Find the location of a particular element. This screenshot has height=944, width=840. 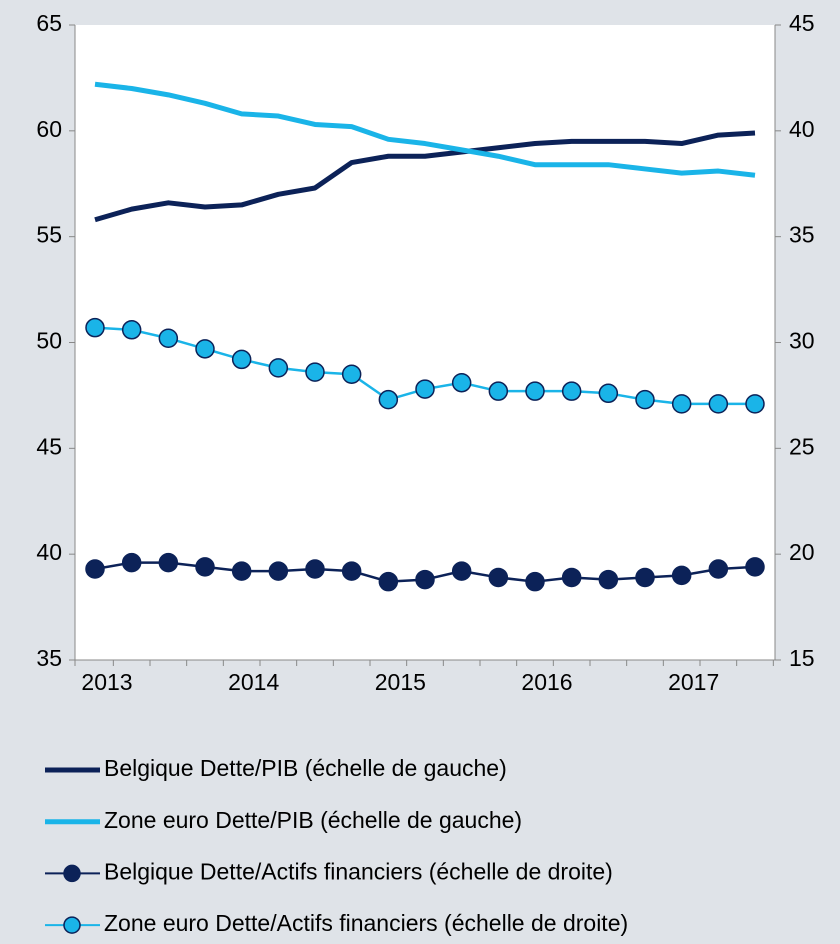

y-tick-label: 55 is located at coordinates (49, 235).